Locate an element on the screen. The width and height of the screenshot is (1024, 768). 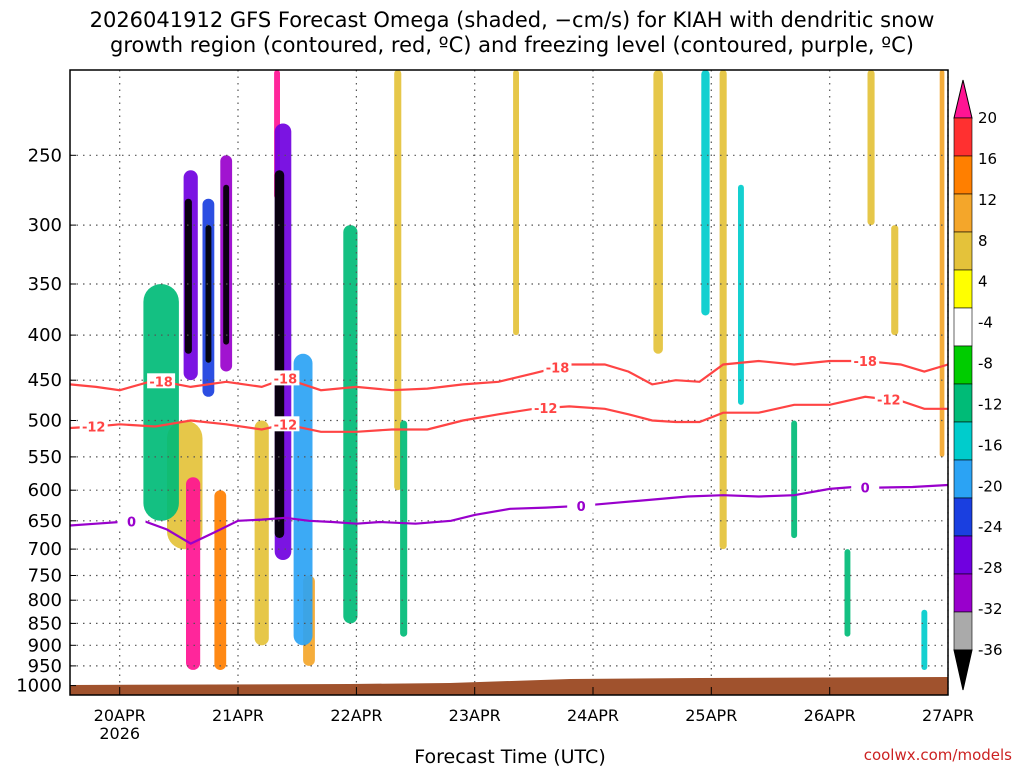
colorbar-label: -28 is located at coordinates (990, 568).